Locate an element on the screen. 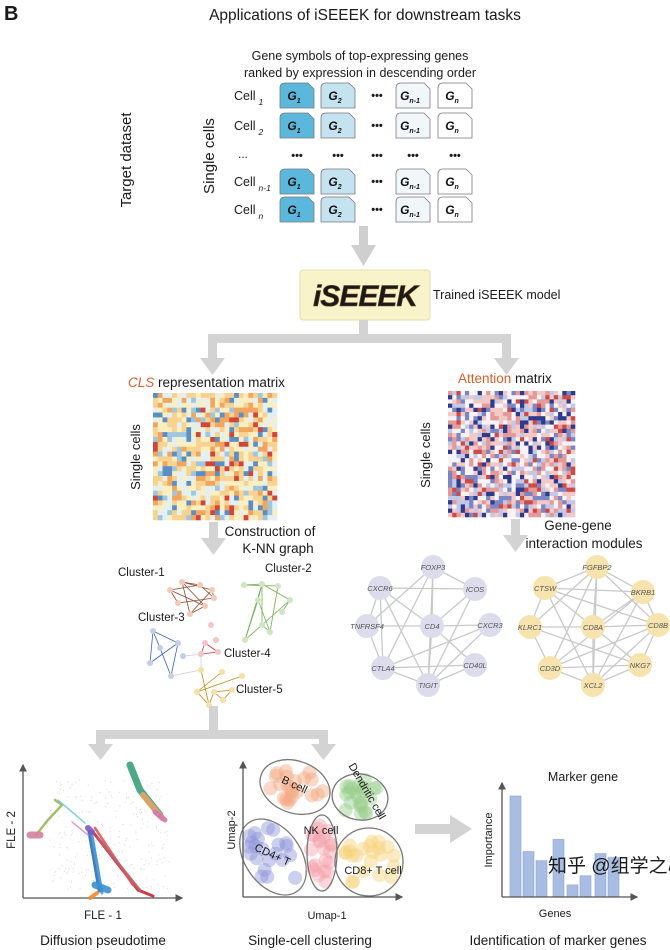 The height and width of the screenshot is (950, 670). cluster-2: Cluster-2 is located at coordinates (276, 603).